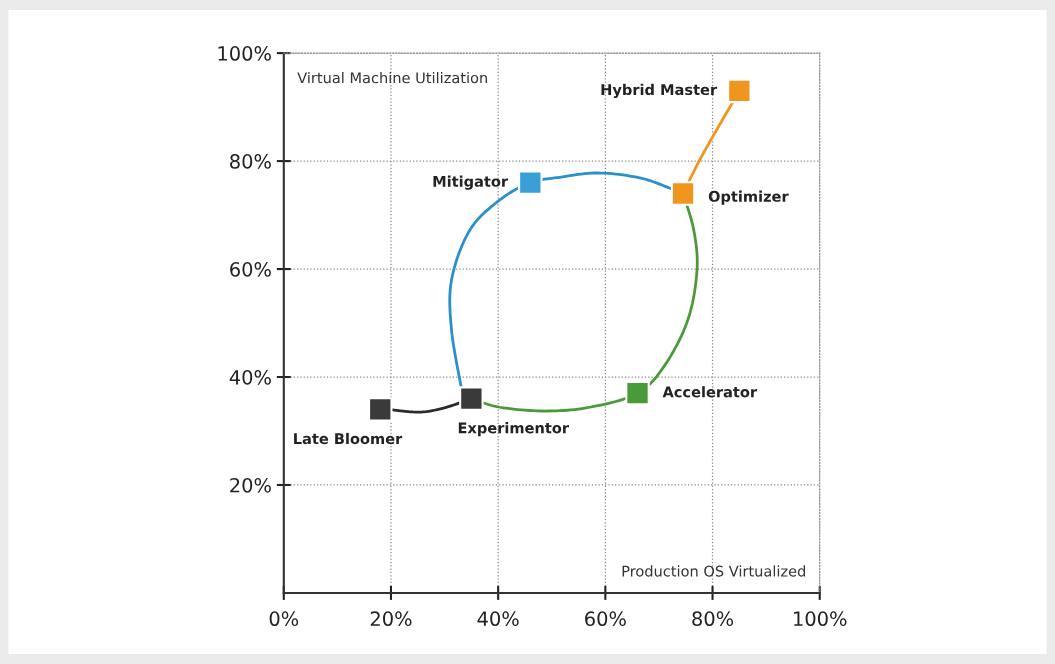 This screenshot has width=1055, height=664. Describe the element at coordinates (710, 392) in the screenshot. I see `annotation: Accelerator` at that location.